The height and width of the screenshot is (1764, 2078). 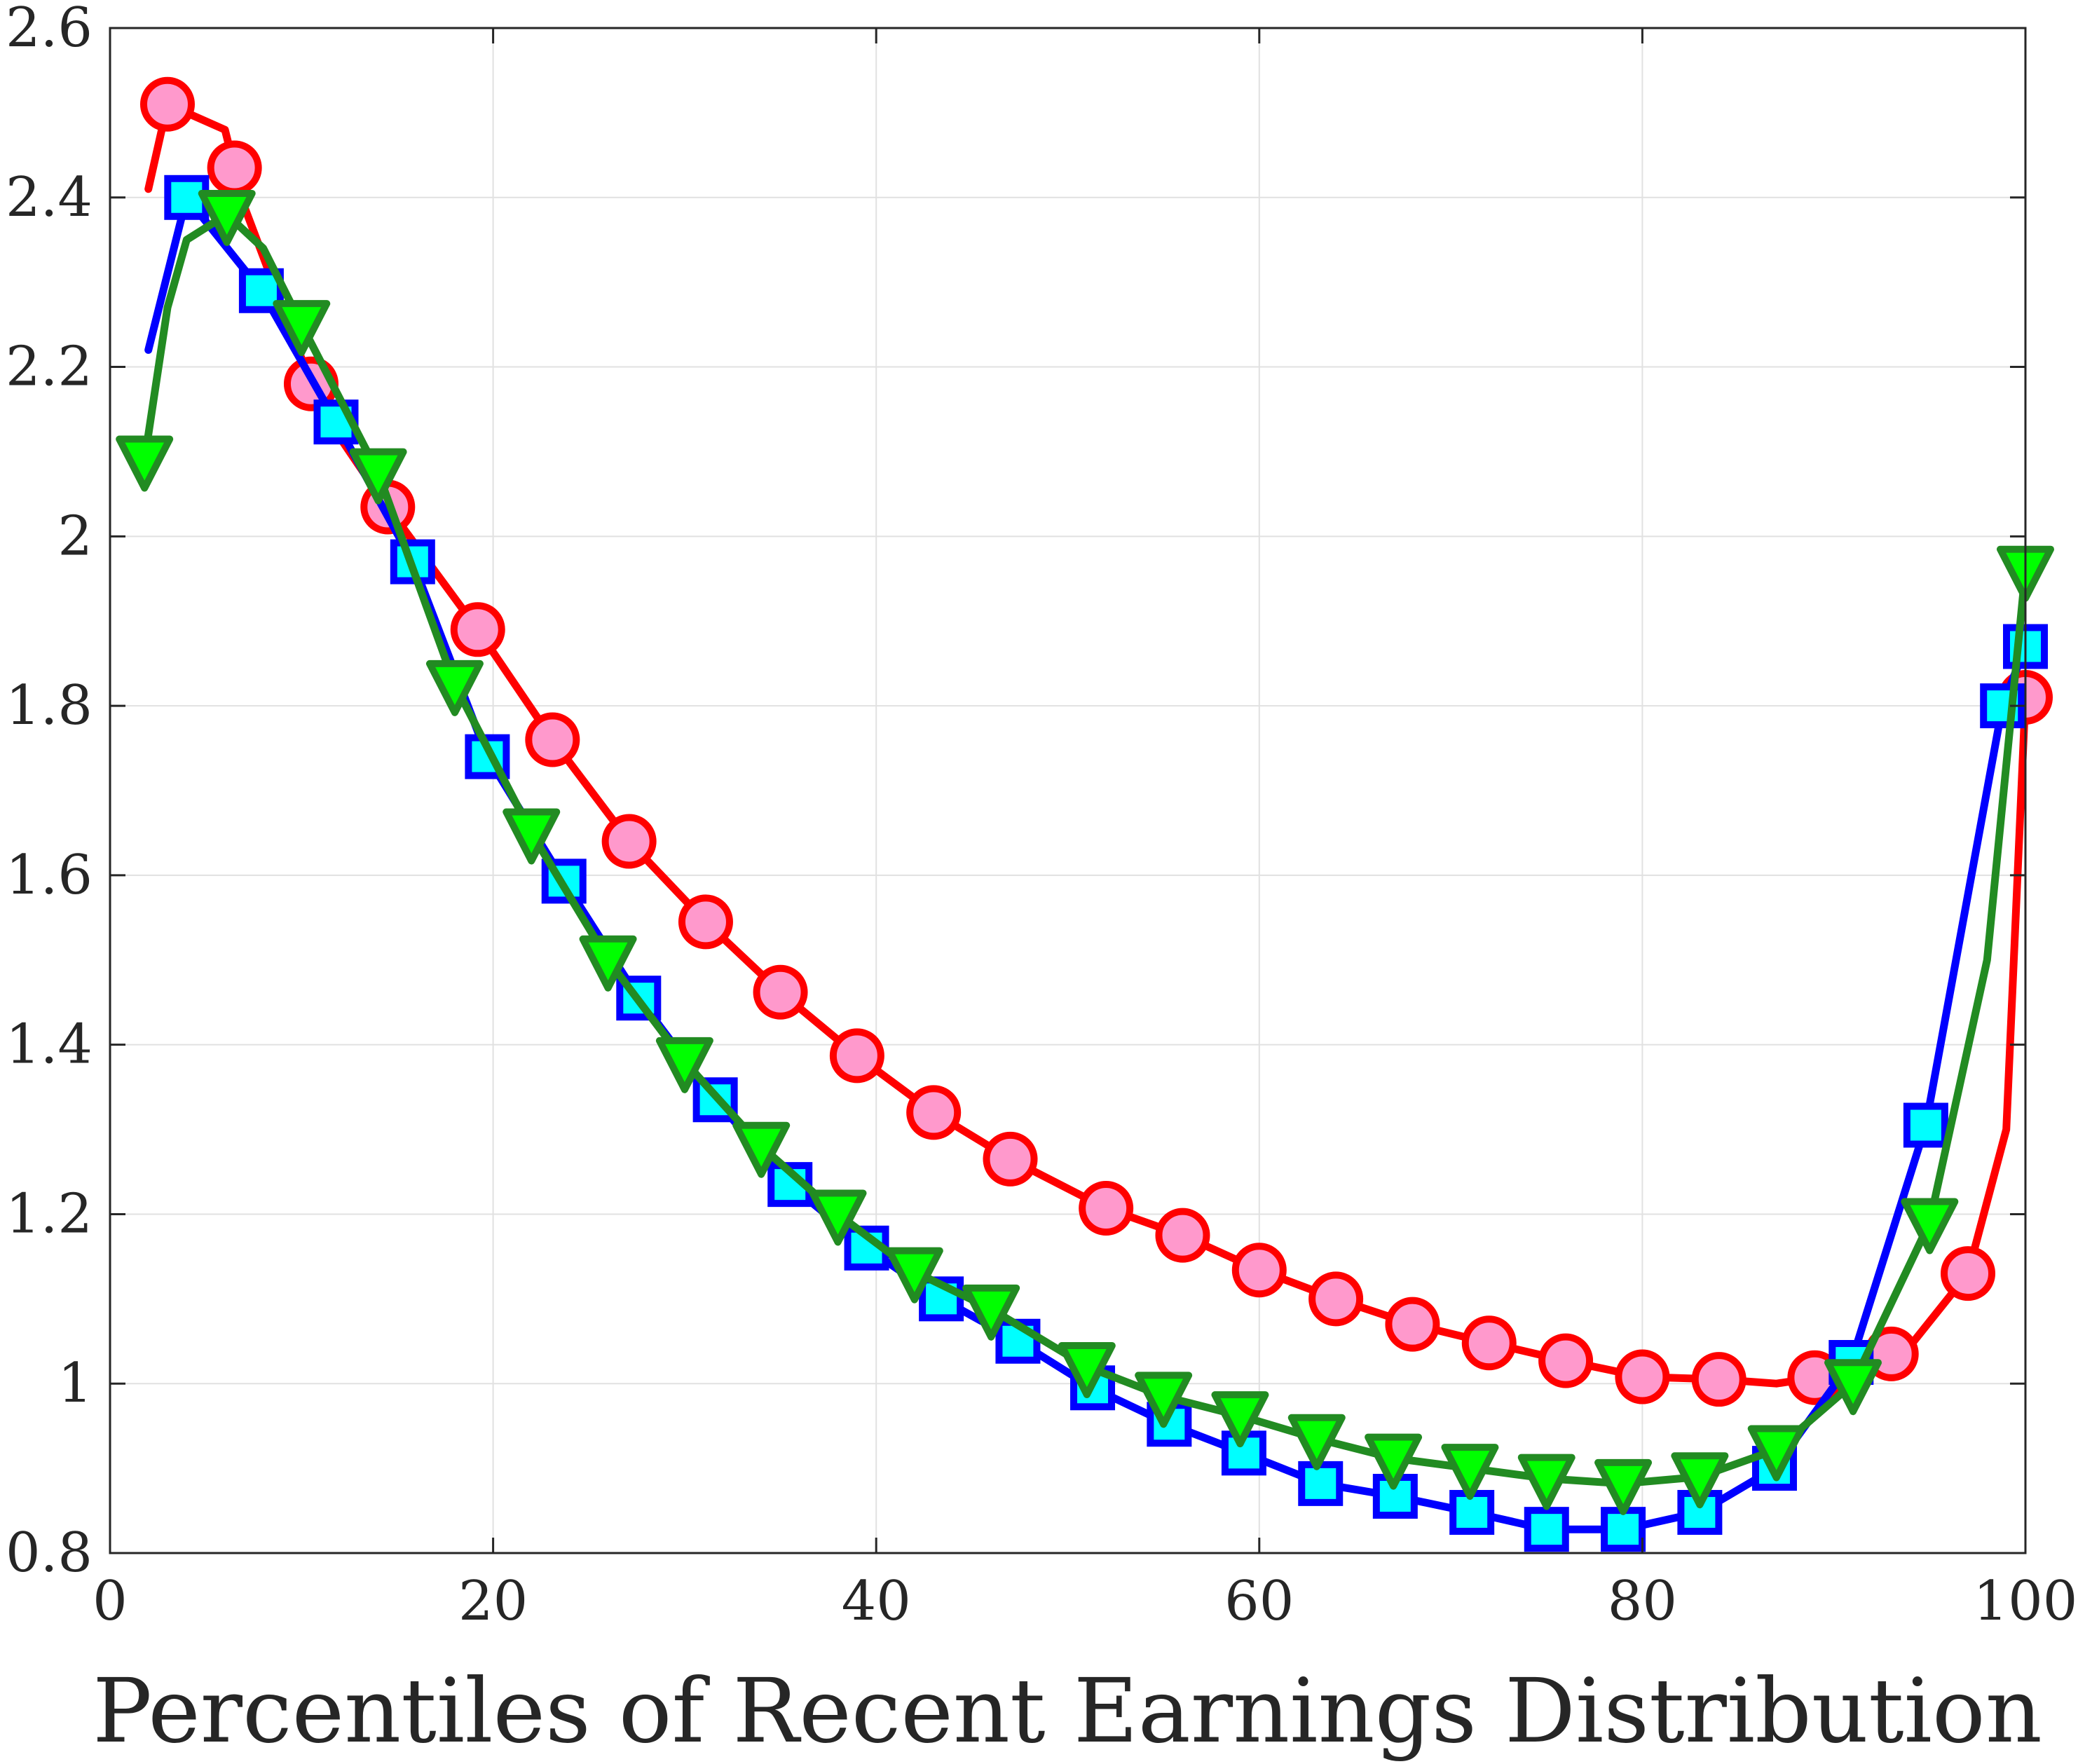 What do you see at coordinates (111, 1601) in the screenshot?
I see `x-tick-label: 0` at bounding box center [111, 1601].